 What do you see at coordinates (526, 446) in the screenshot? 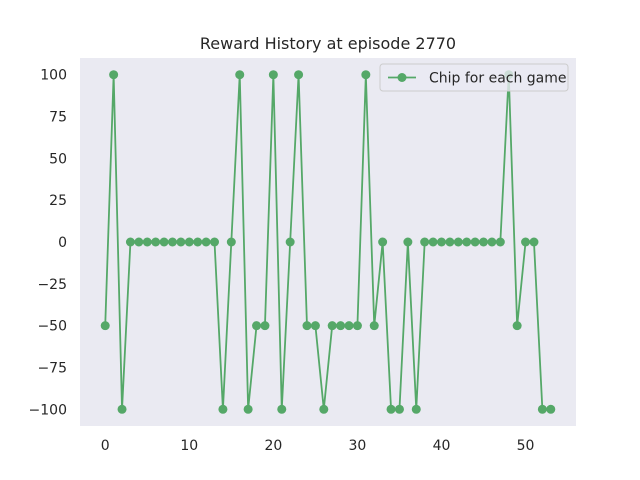
I see `x-tick-label: 50` at bounding box center [526, 446].